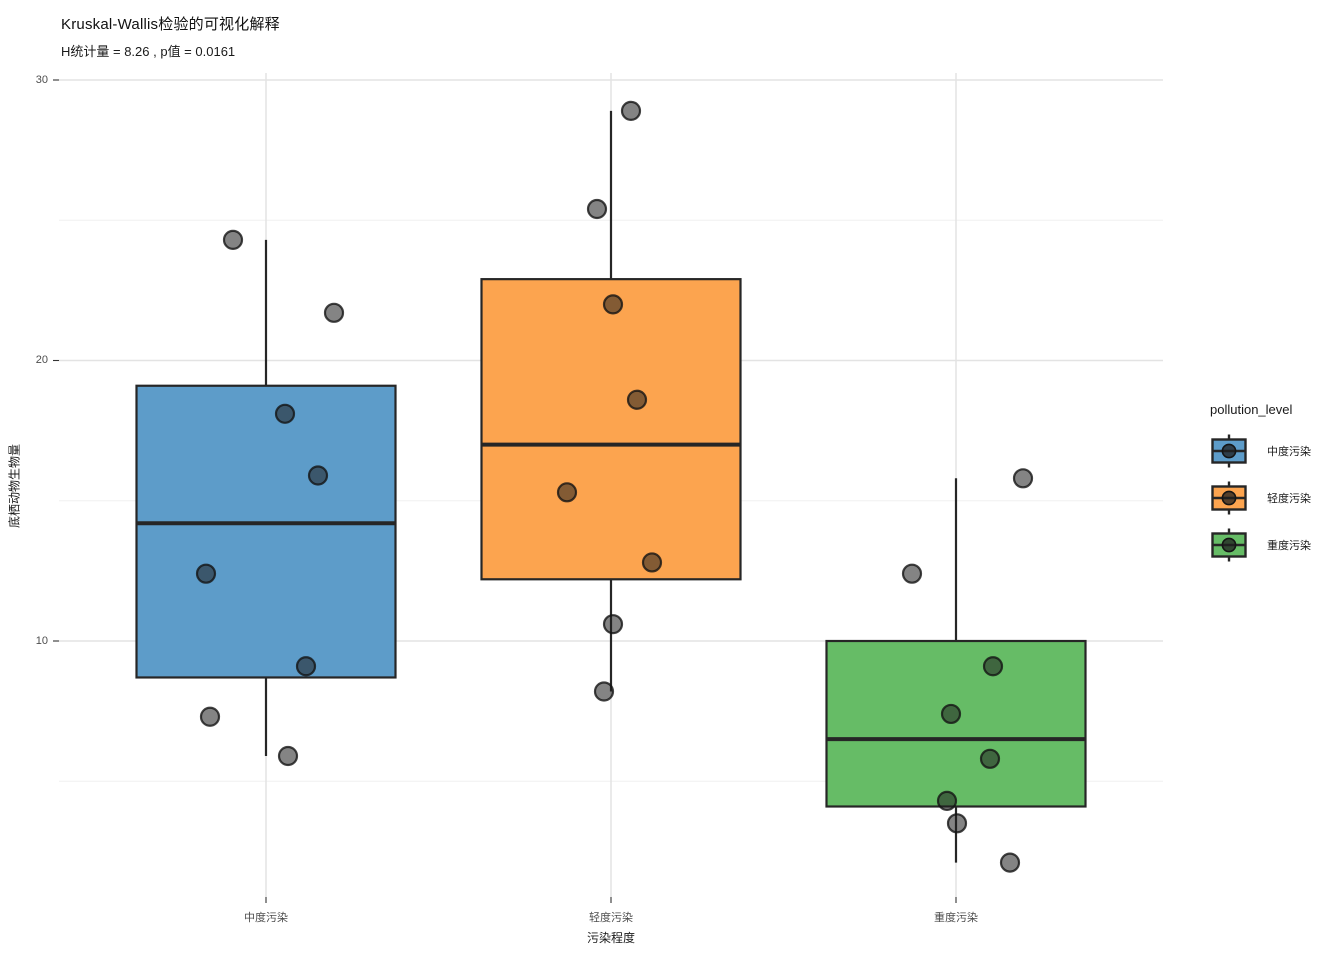 Image resolution: width=1344 pixels, height=960 pixels. What do you see at coordinates (611, 918) in the screenshot?
I see `x-tick-label-group-1: 轻度污染` at bounding box center [611, 918].